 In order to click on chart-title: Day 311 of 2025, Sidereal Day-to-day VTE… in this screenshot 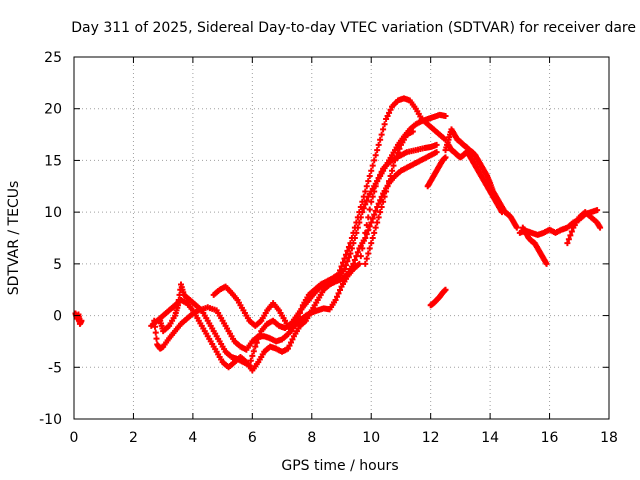, I will do `click(353, 28)`.